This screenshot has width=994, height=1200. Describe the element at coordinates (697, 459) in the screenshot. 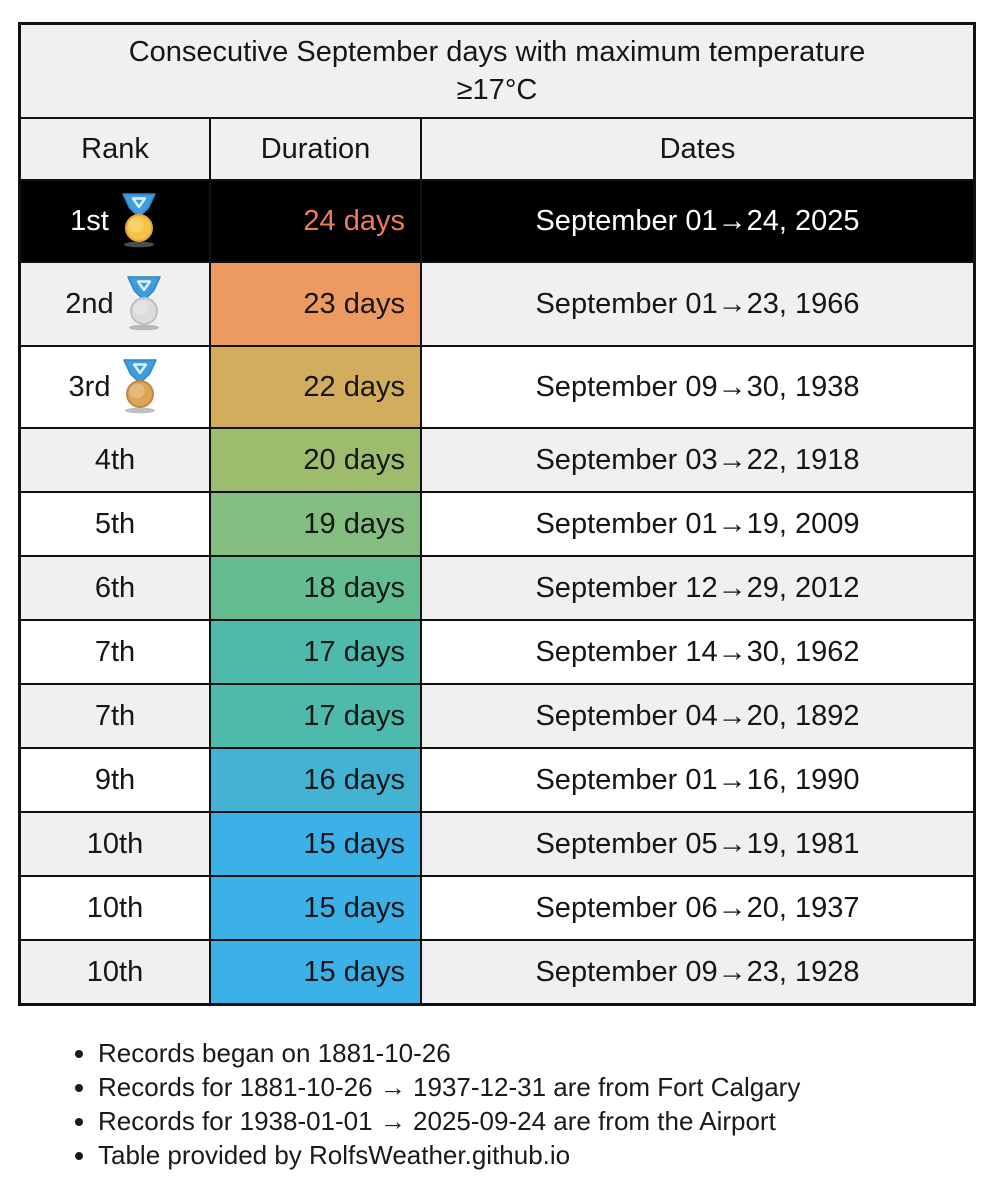

I see `dates-cell: September 03→22, 1918` at that location.